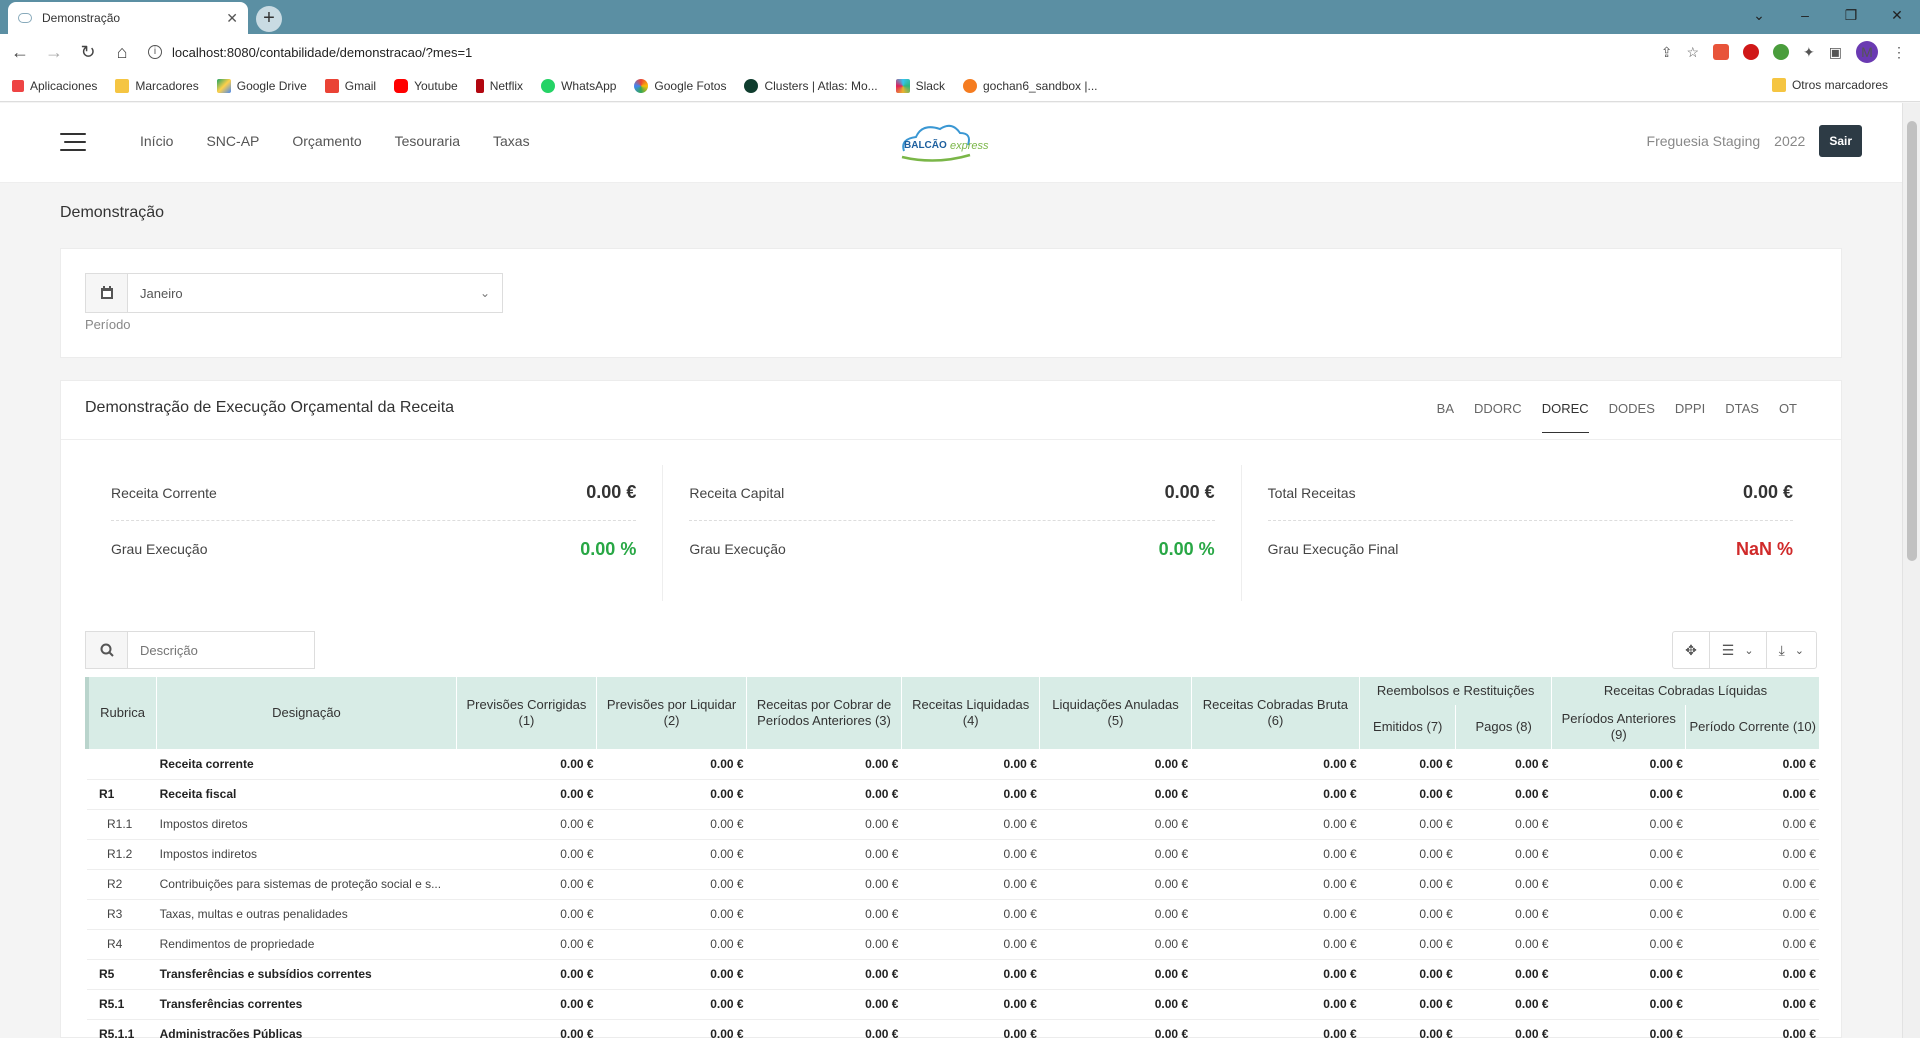 Image resolution: width=1920 pixels, height=1038 pixels. What do you see at coordinates (128, 18) in the screenshot?
I see `browser-tab: Demonstração ✕` at bounding box center [128, 18].